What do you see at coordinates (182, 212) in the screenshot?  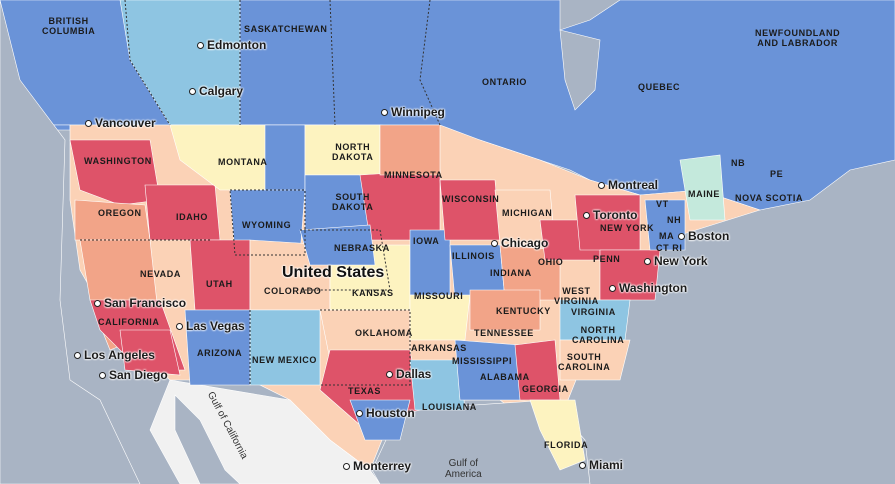 I see `area-idaho` at bounding box center [182, 212].